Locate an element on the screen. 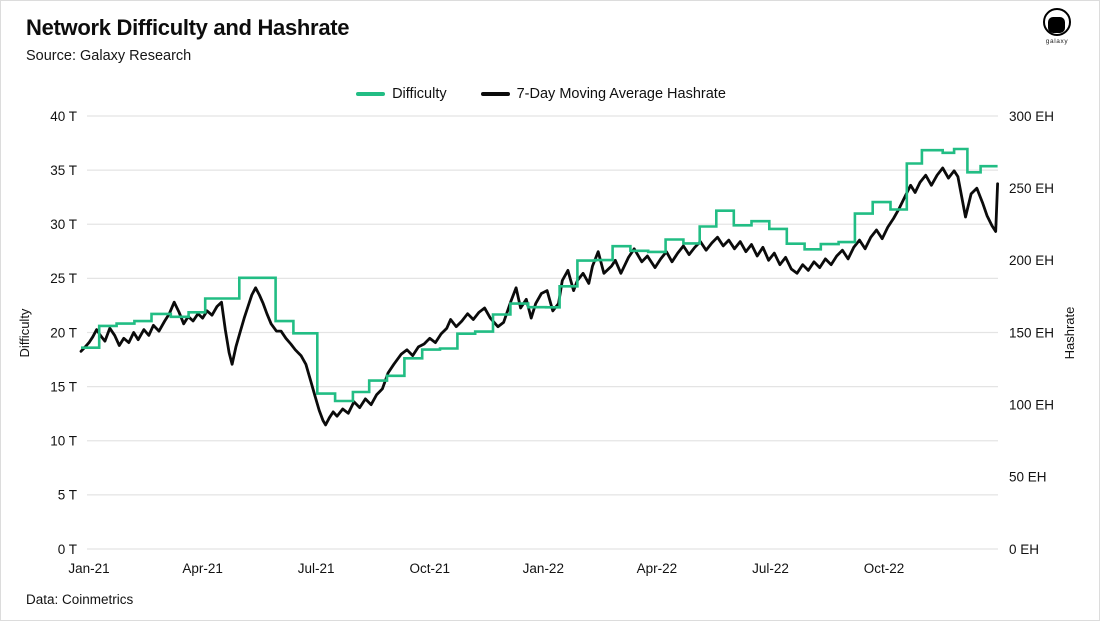 The image size is (1100, 621). logo-ring-shape is located at coordinates (1057, 22).